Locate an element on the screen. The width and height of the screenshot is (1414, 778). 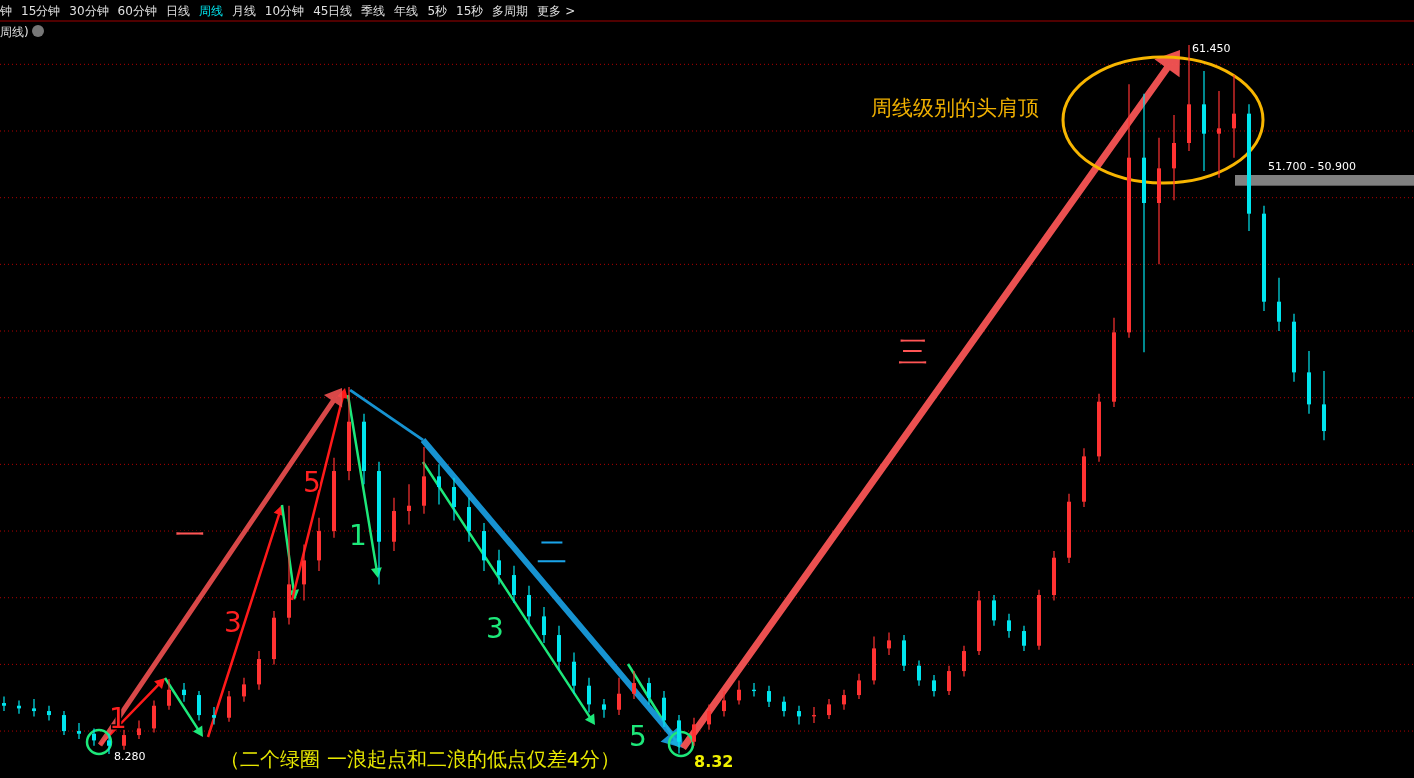
band-label: 51.700 - 50.900 is located at coordinates (1312, 167).